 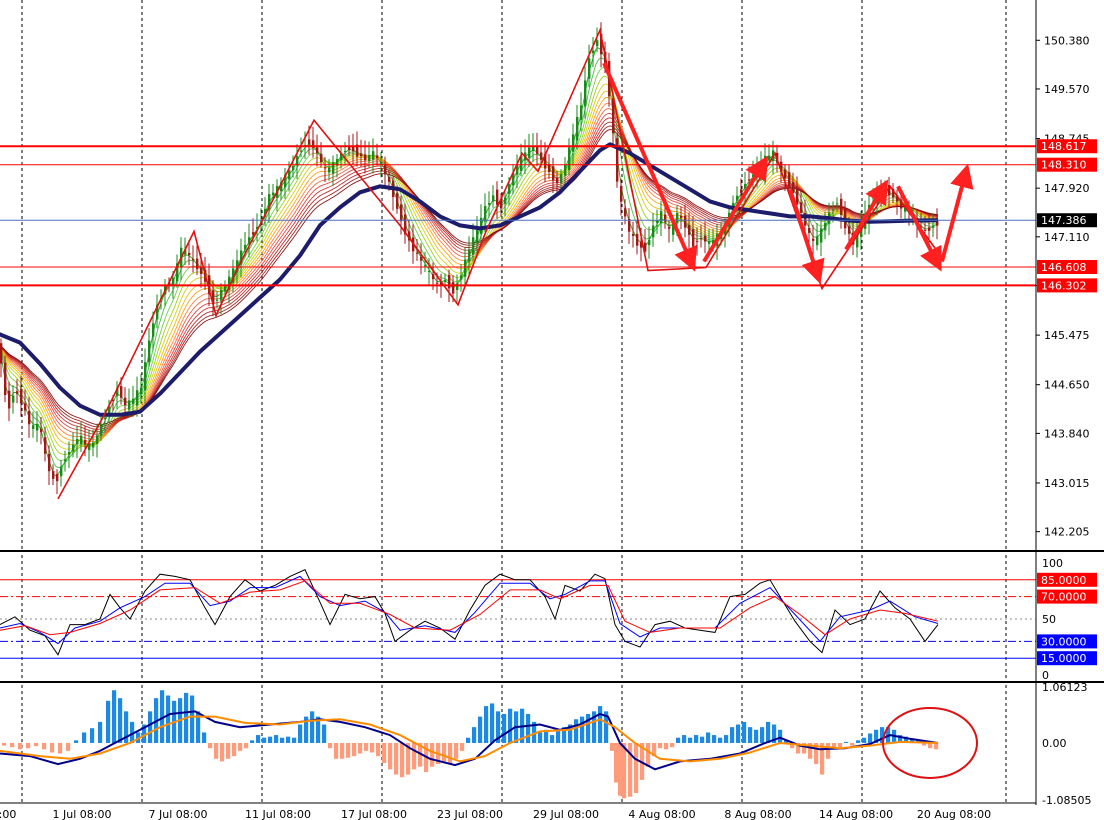 What do you see at coordinates (1067, 40) in the screenshot?
I see `y-tick-label: 150.380` at bounding box center [1067, 40].